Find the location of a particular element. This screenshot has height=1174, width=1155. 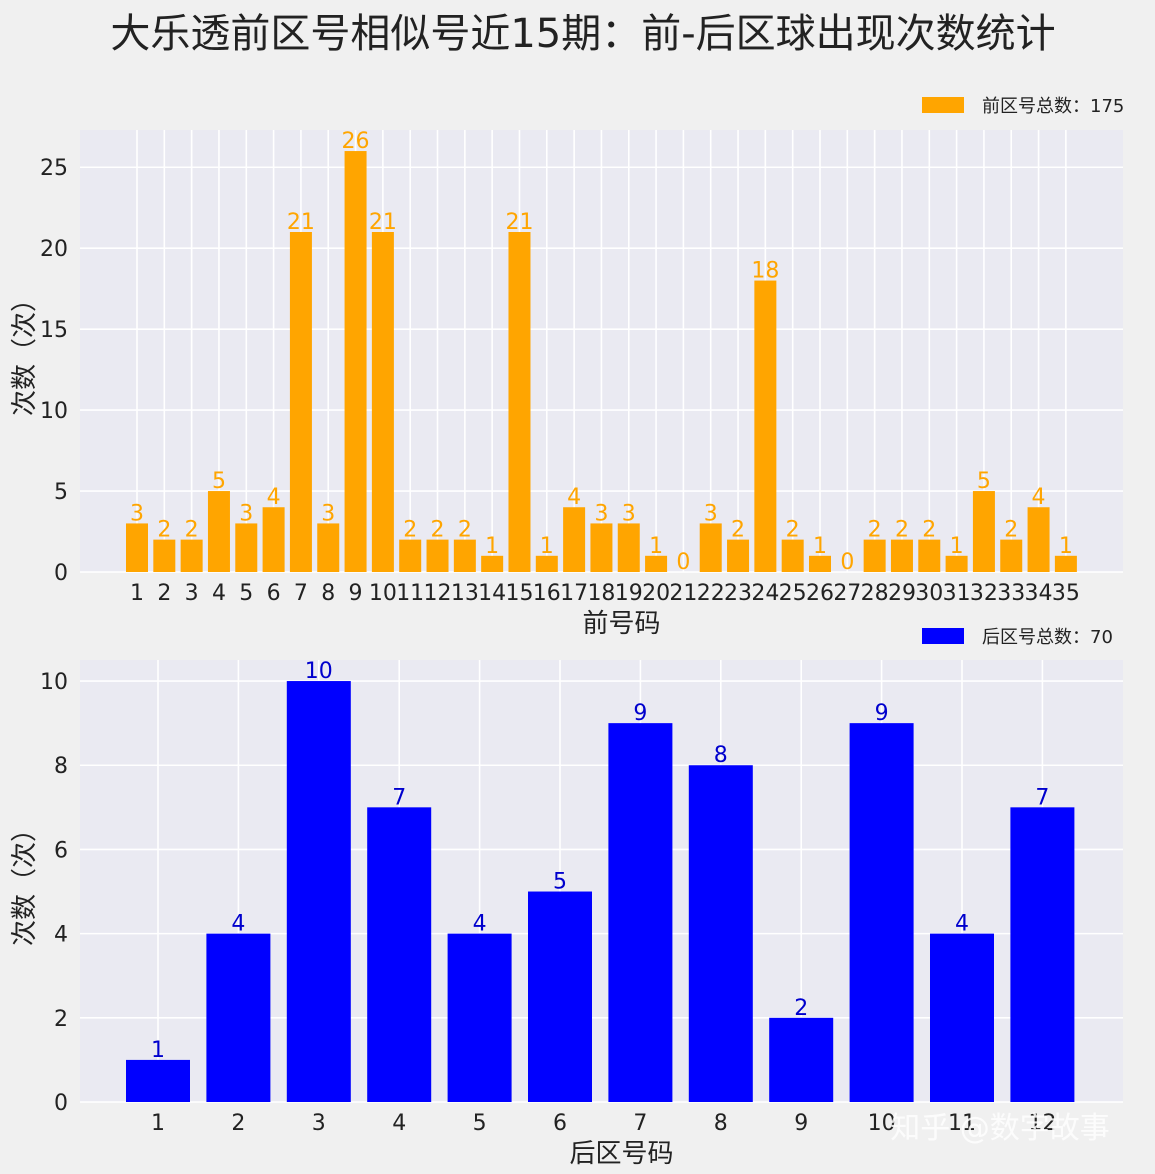

front-x-axis-label: 前号码 is located at coordinates (621, 624).